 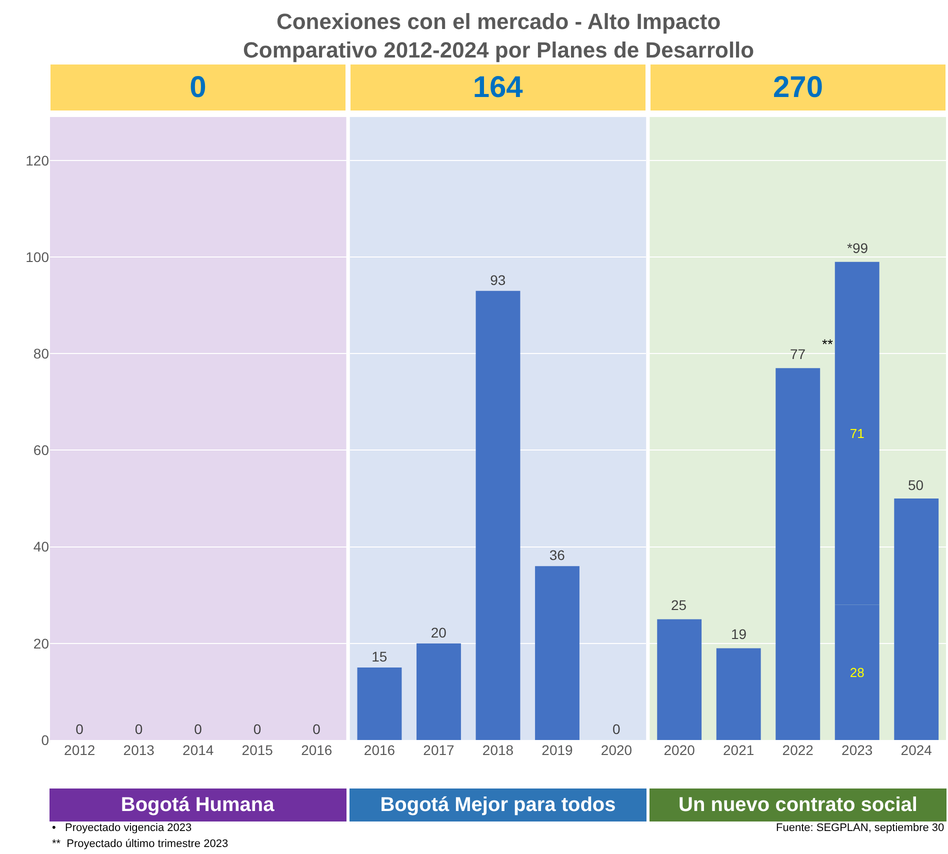 I want to click on x-axis-title: Bogotá Humana, so click(x=198, y=805).